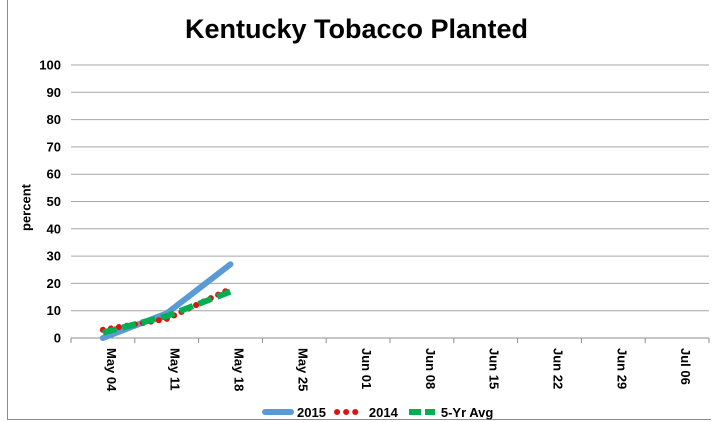 The image size is (713, 422). Describe the element at coordinates (311, 412) in the screenshot. I see `legend-label: 2015` at that location.